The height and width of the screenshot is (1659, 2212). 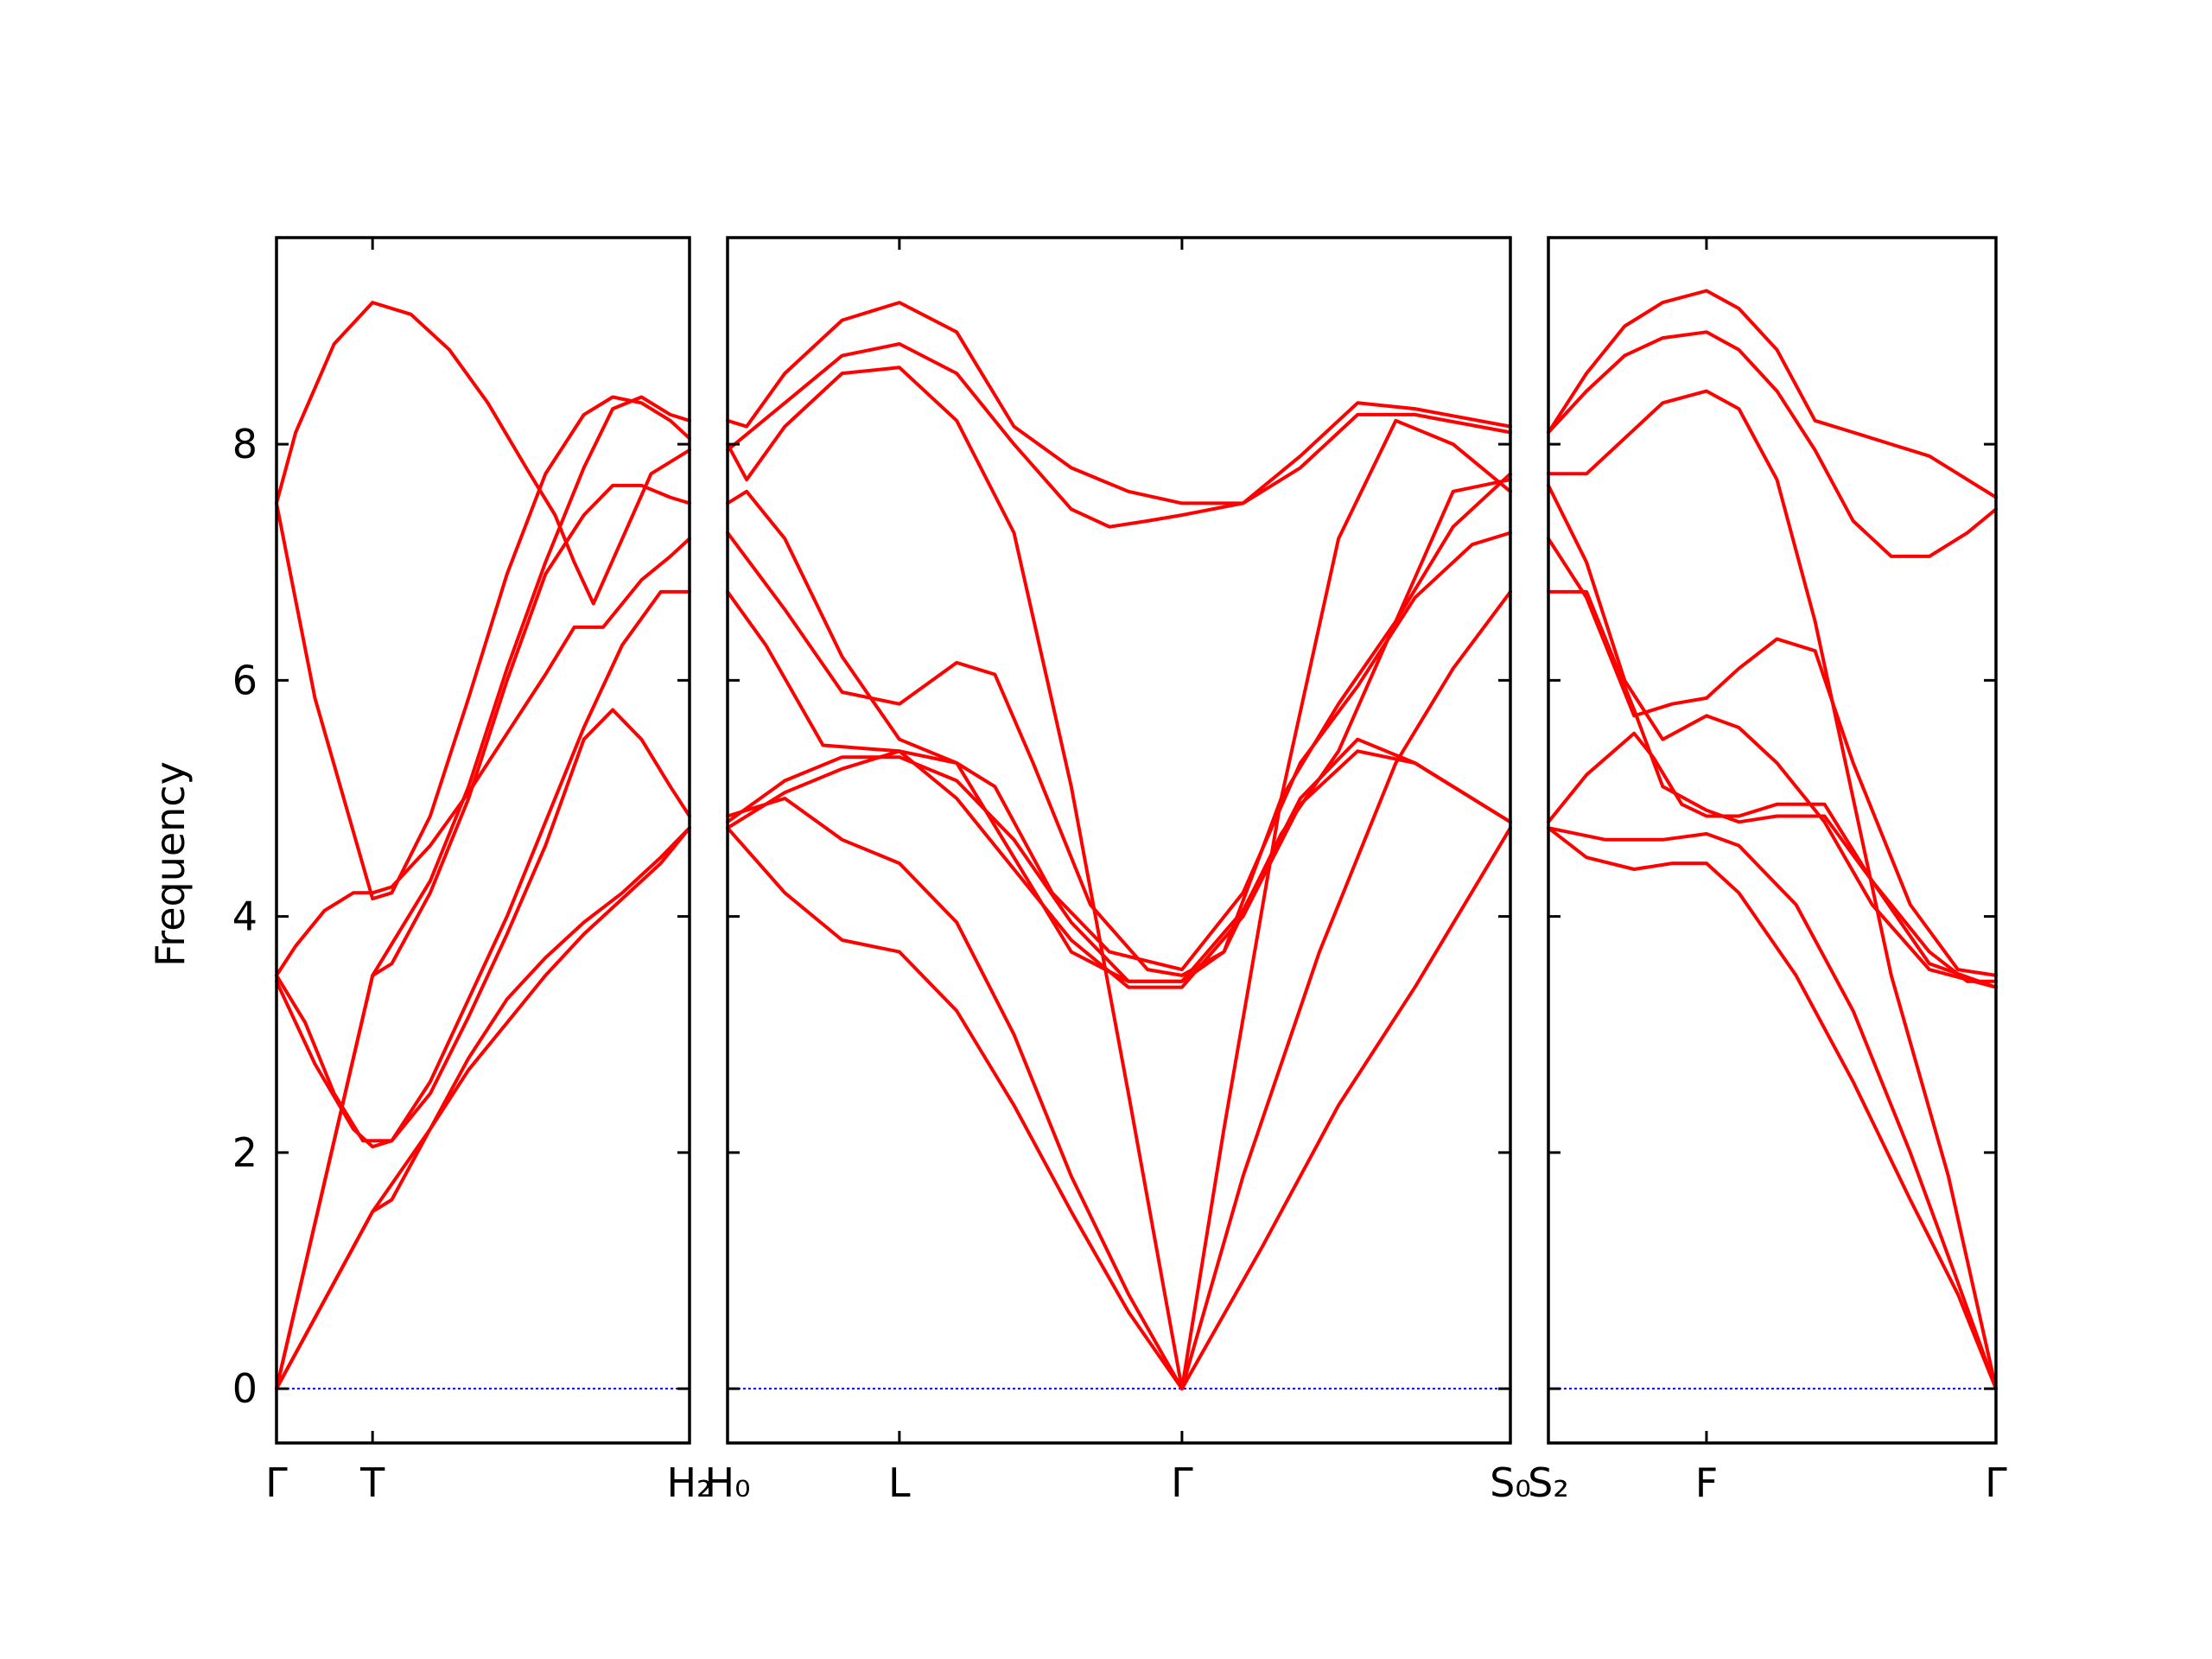 What do you see at coordinates (170, 864) in the screenshot?
I see `y-axis-label: Frequency` at bounding box center [170, 864].